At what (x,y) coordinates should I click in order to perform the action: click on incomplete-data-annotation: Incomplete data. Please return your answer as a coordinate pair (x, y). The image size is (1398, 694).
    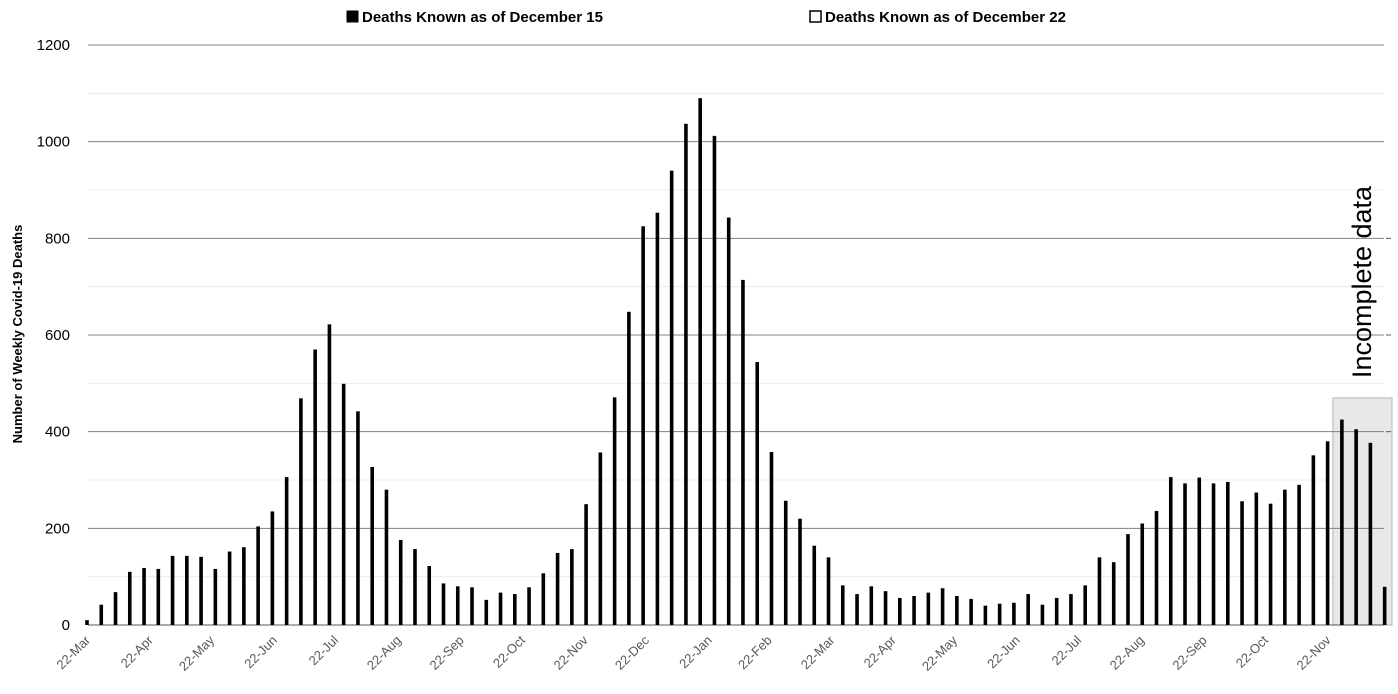
    Looking at the image, I should click on (1362, 281).